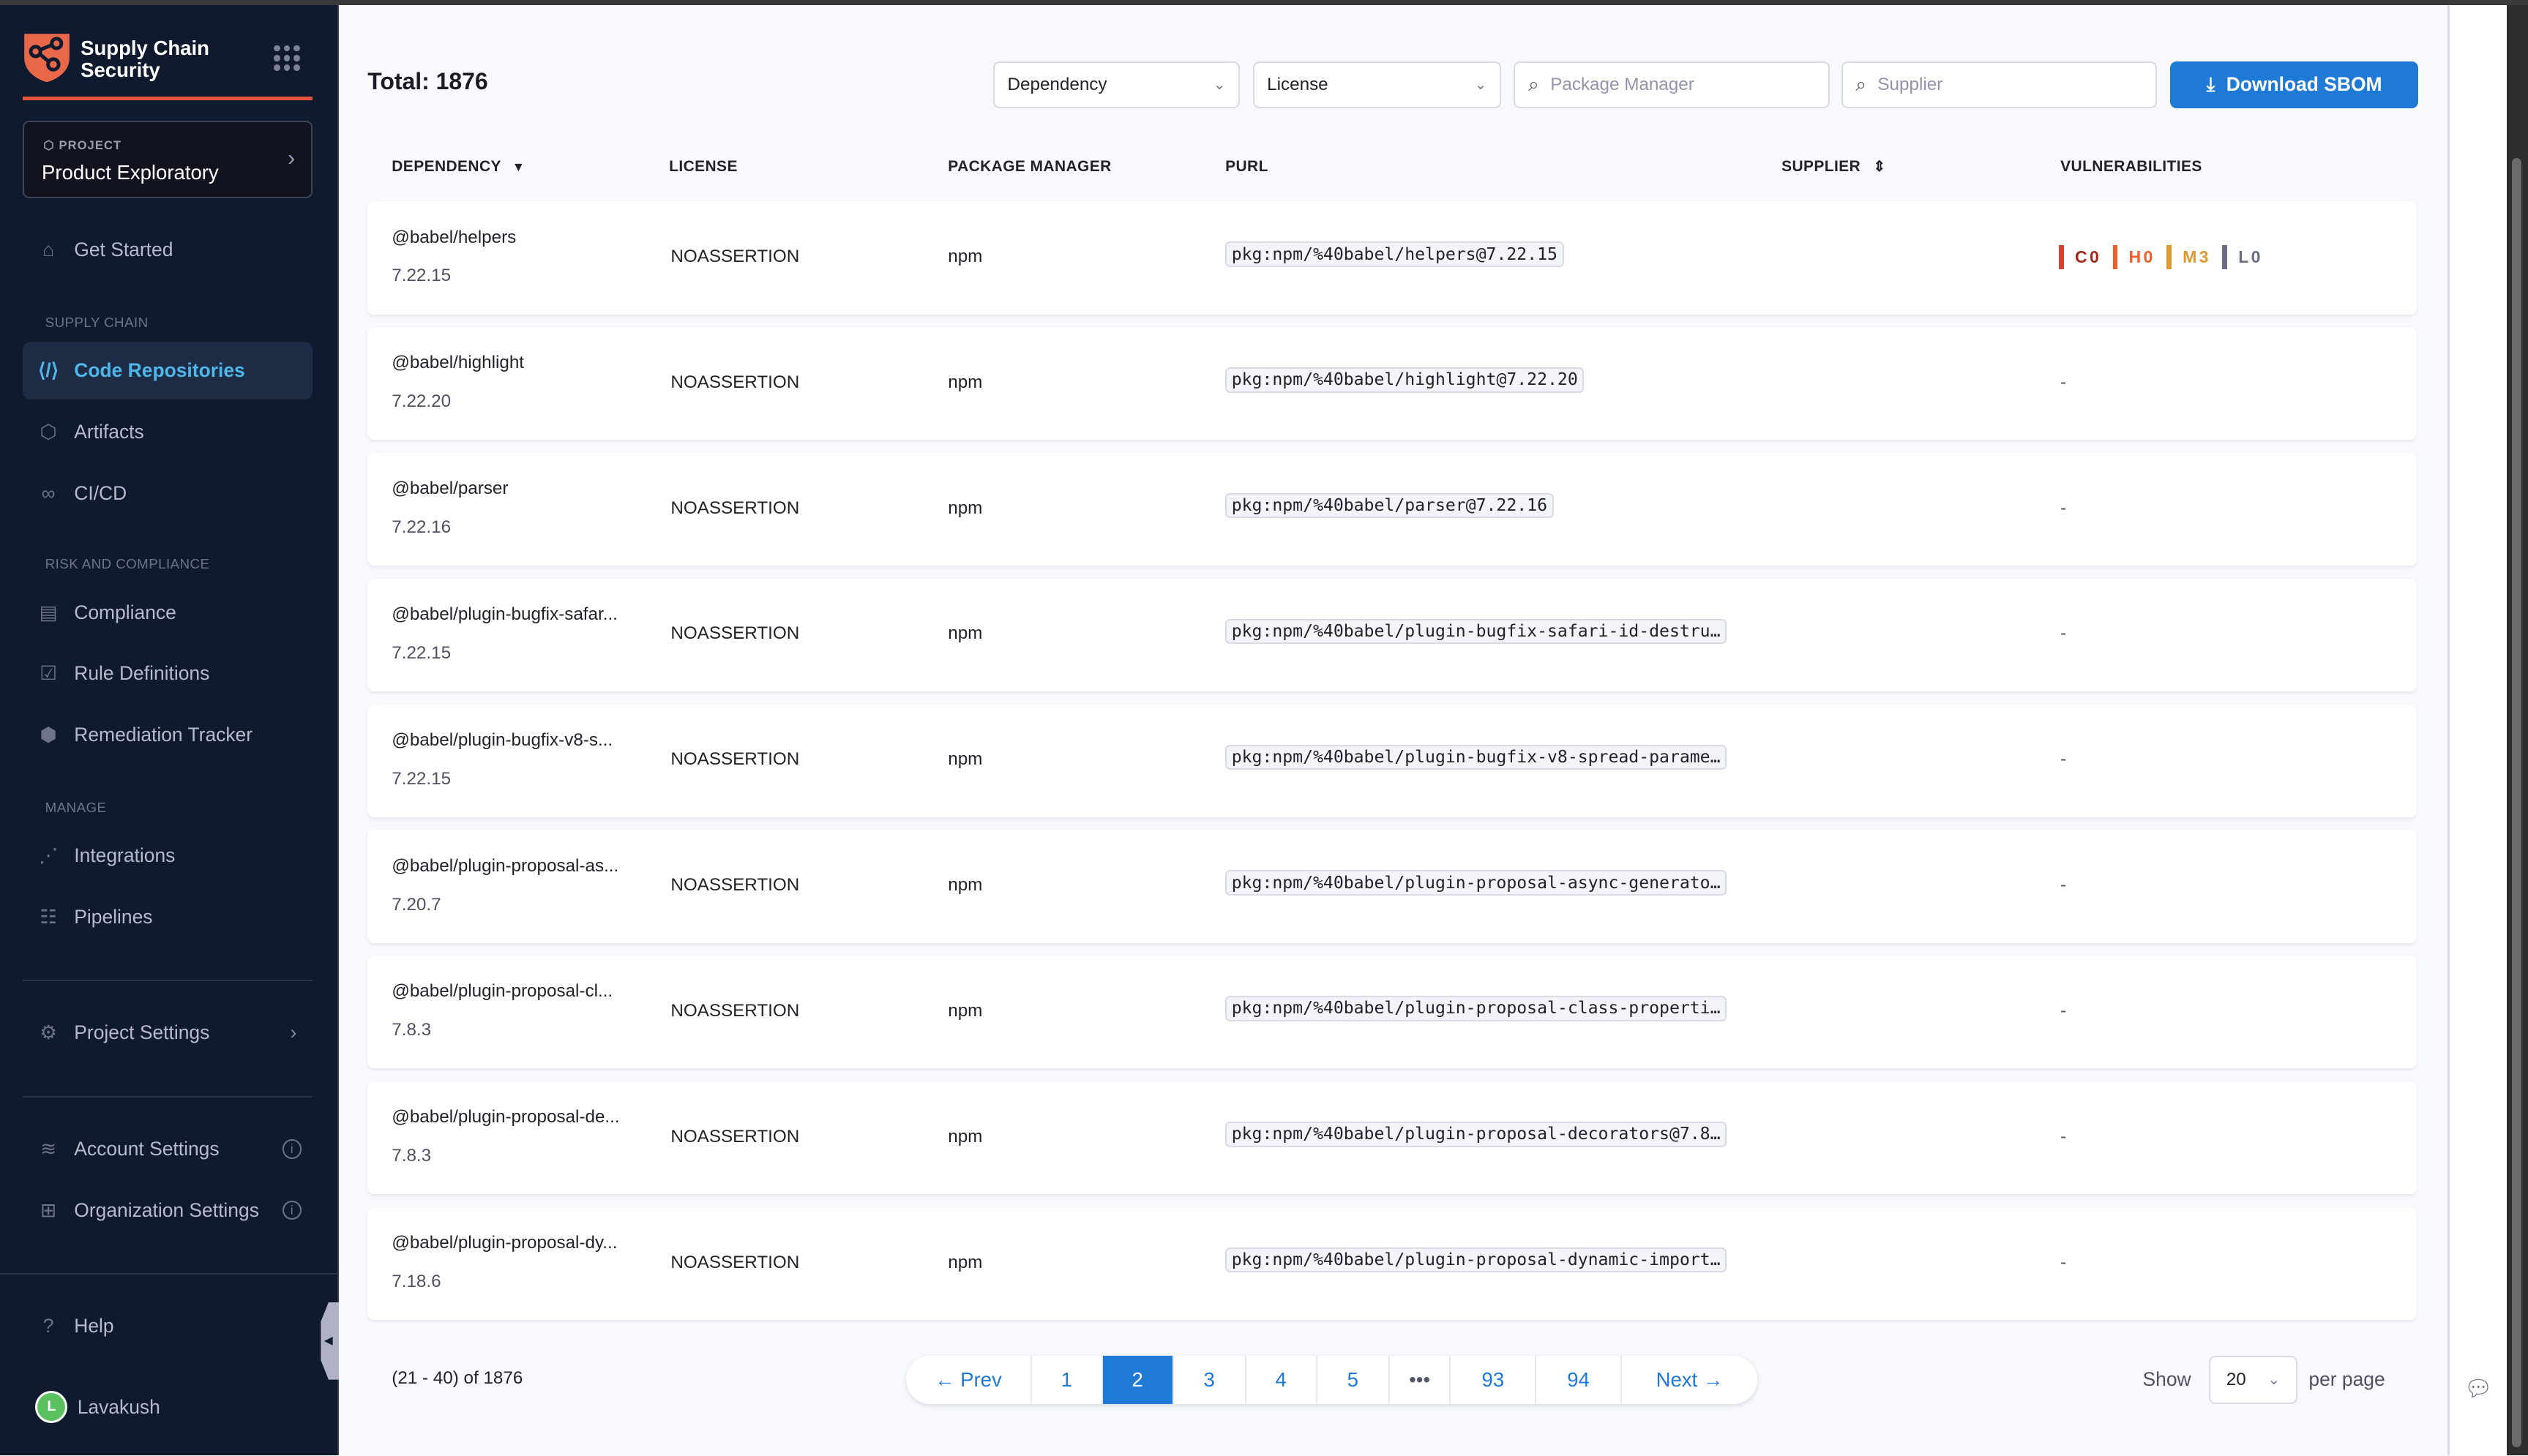 The height and width of the screenshot is (1456, 2528). What do you see at coordinates (2236, 1379) in the screenshot?
I see `per-page-value: 20` at bounding box center [2236, 1379].